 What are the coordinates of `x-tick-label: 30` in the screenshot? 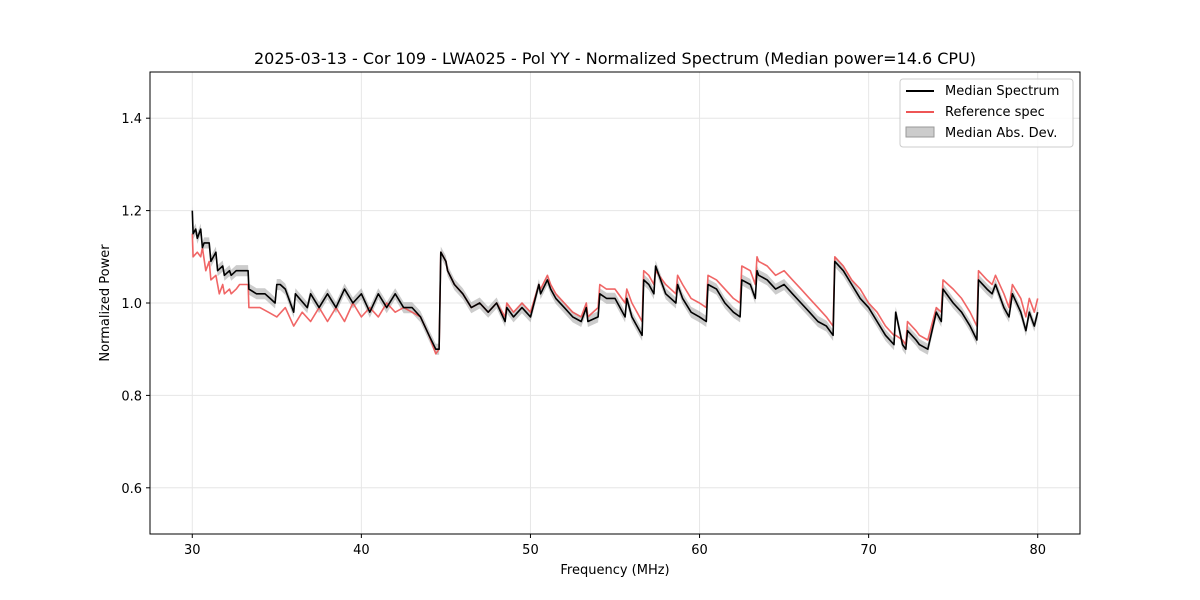 It's located at (192, 550).